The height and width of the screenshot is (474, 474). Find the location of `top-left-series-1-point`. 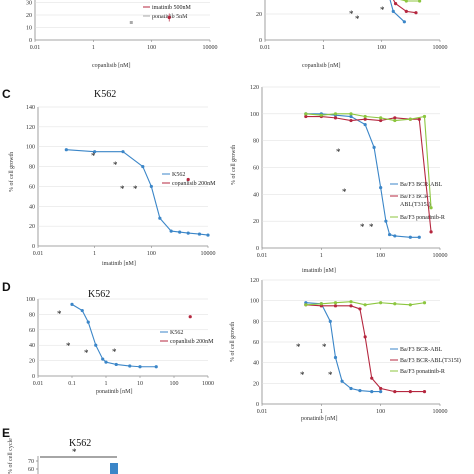

top-left-series-1-point is located at coordinates (131, 22).